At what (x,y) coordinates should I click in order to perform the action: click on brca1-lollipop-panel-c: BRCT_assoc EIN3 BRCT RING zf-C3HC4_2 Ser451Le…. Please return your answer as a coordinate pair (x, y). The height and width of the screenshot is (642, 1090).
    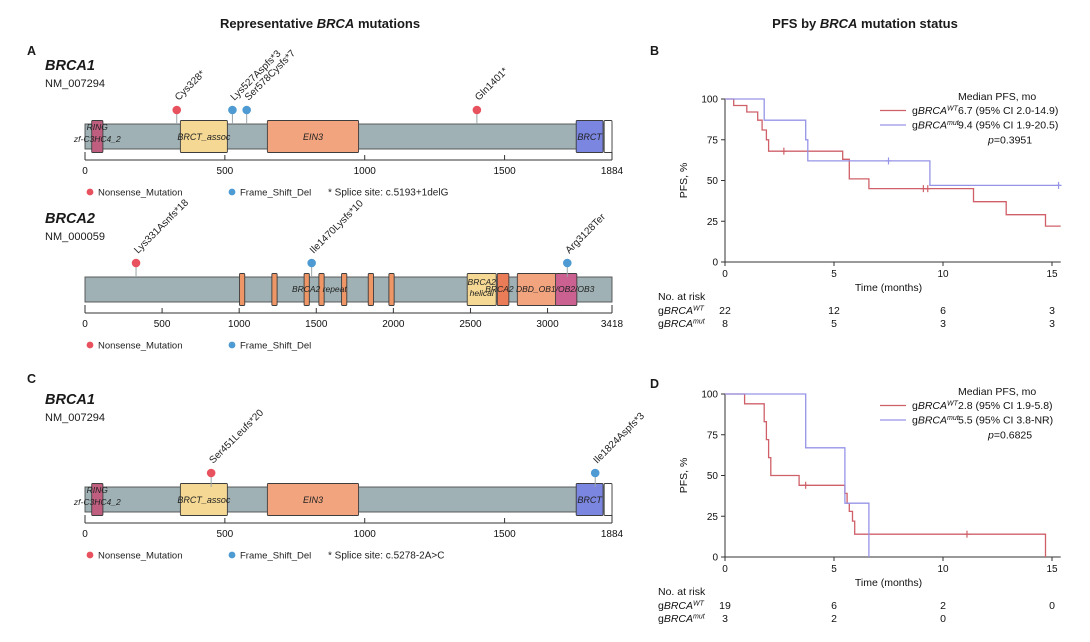
    Looking at the image, I should click on (360, 484).